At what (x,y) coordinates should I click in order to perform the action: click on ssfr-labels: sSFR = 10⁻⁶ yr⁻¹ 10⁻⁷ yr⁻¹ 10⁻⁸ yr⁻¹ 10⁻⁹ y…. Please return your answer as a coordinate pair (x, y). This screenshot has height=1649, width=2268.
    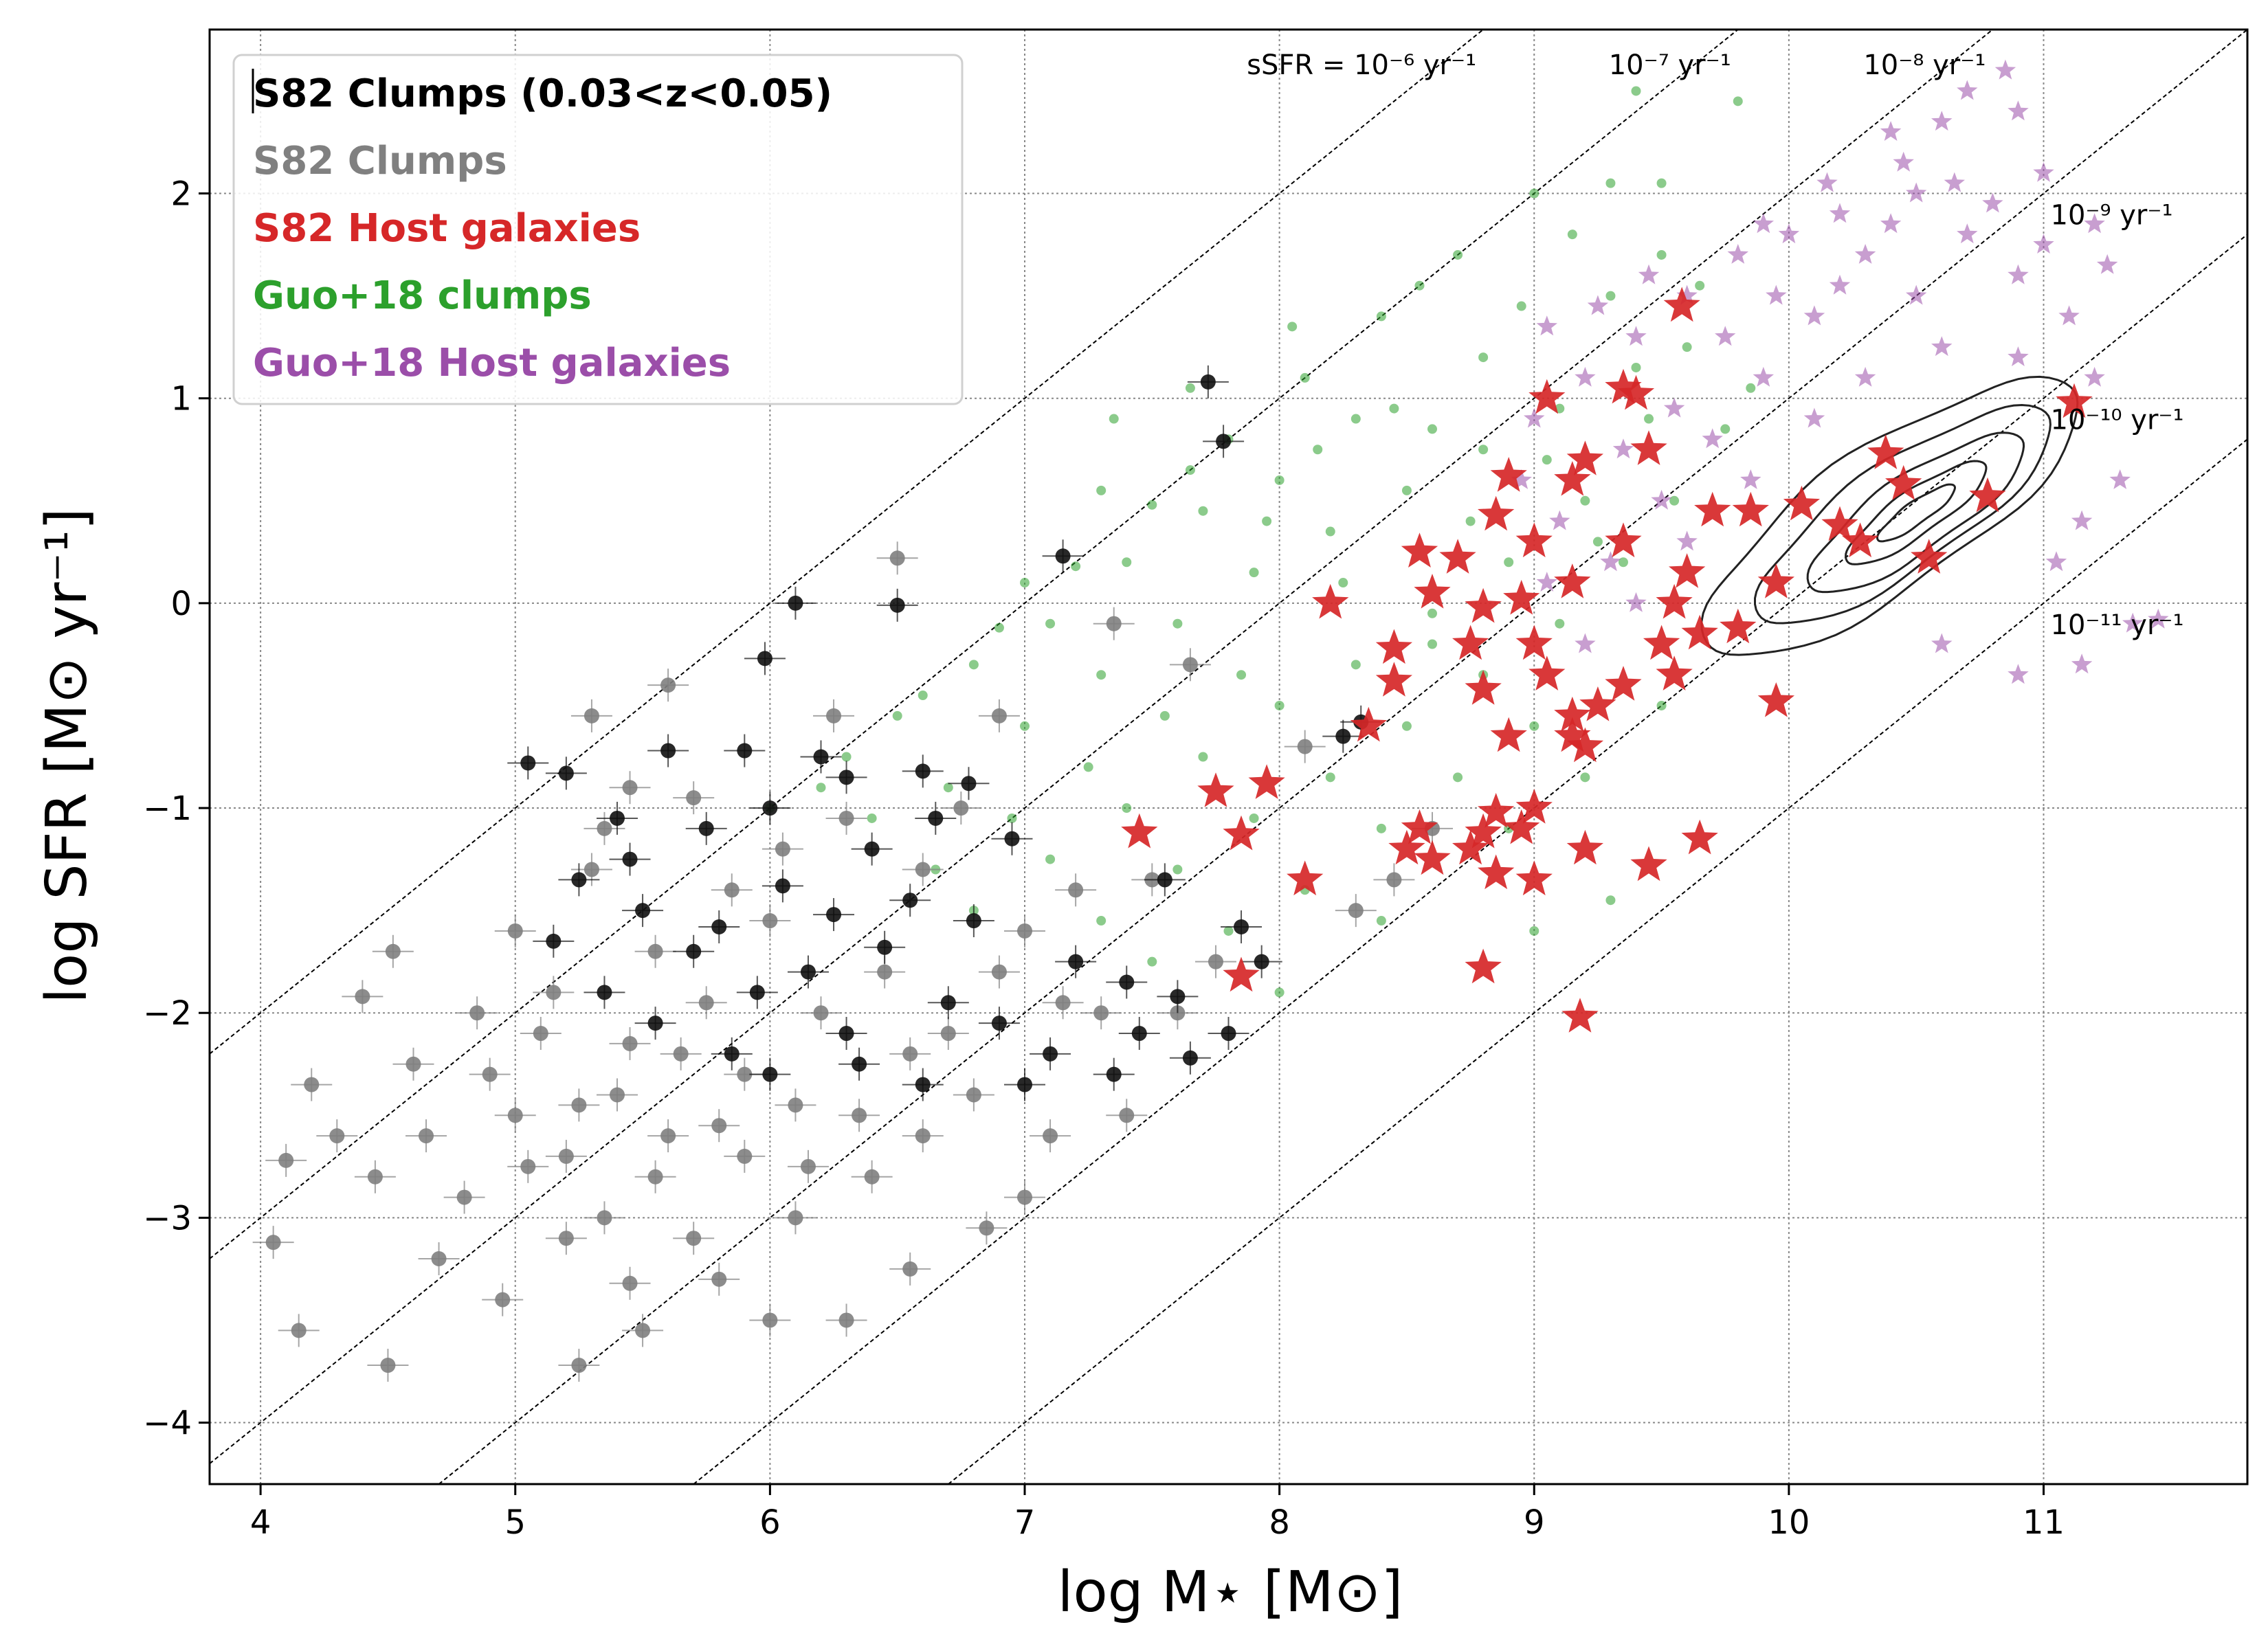
    Looking at the image, I should click on (1715, 345).